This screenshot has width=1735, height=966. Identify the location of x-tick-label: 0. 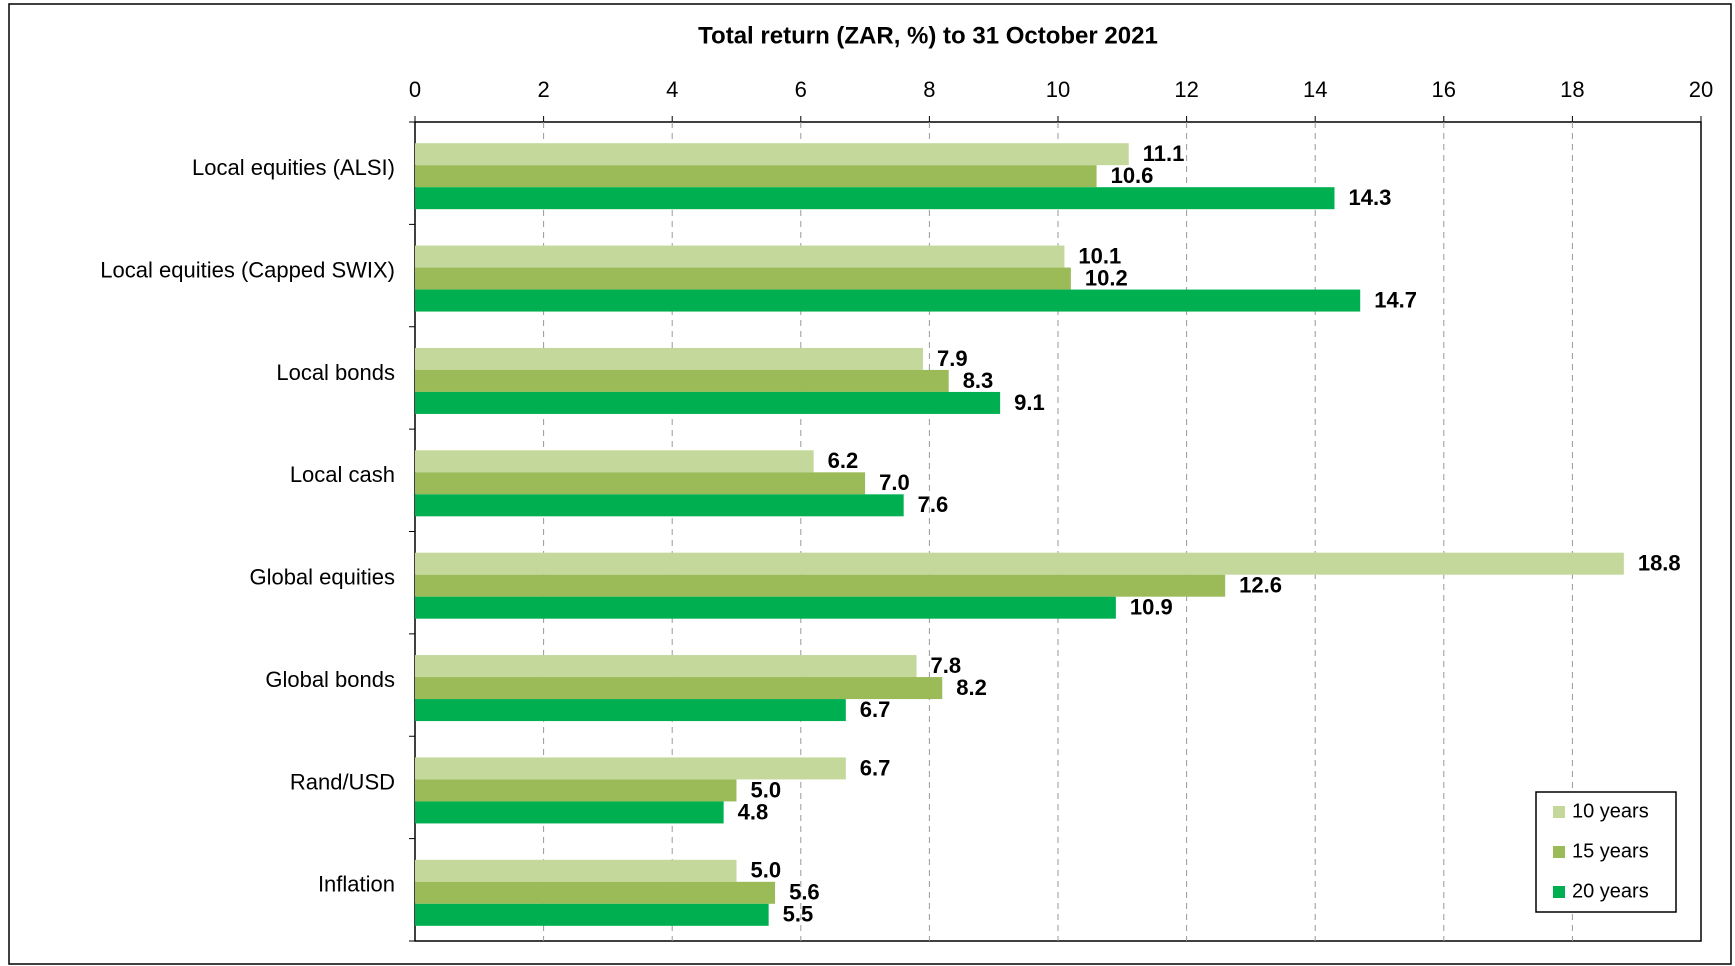
(415, 89).